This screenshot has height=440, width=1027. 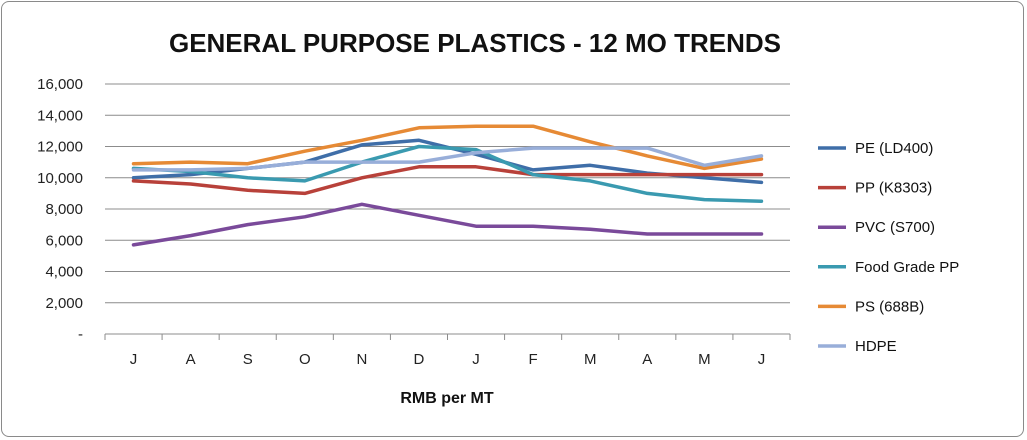 What do you see at coordinates (475, 43) in the screenshot?
I see `chart-title: GENERAL PURPOSE PLASTICS - 12 MO TRENDS` at bounding box center [475, 43].